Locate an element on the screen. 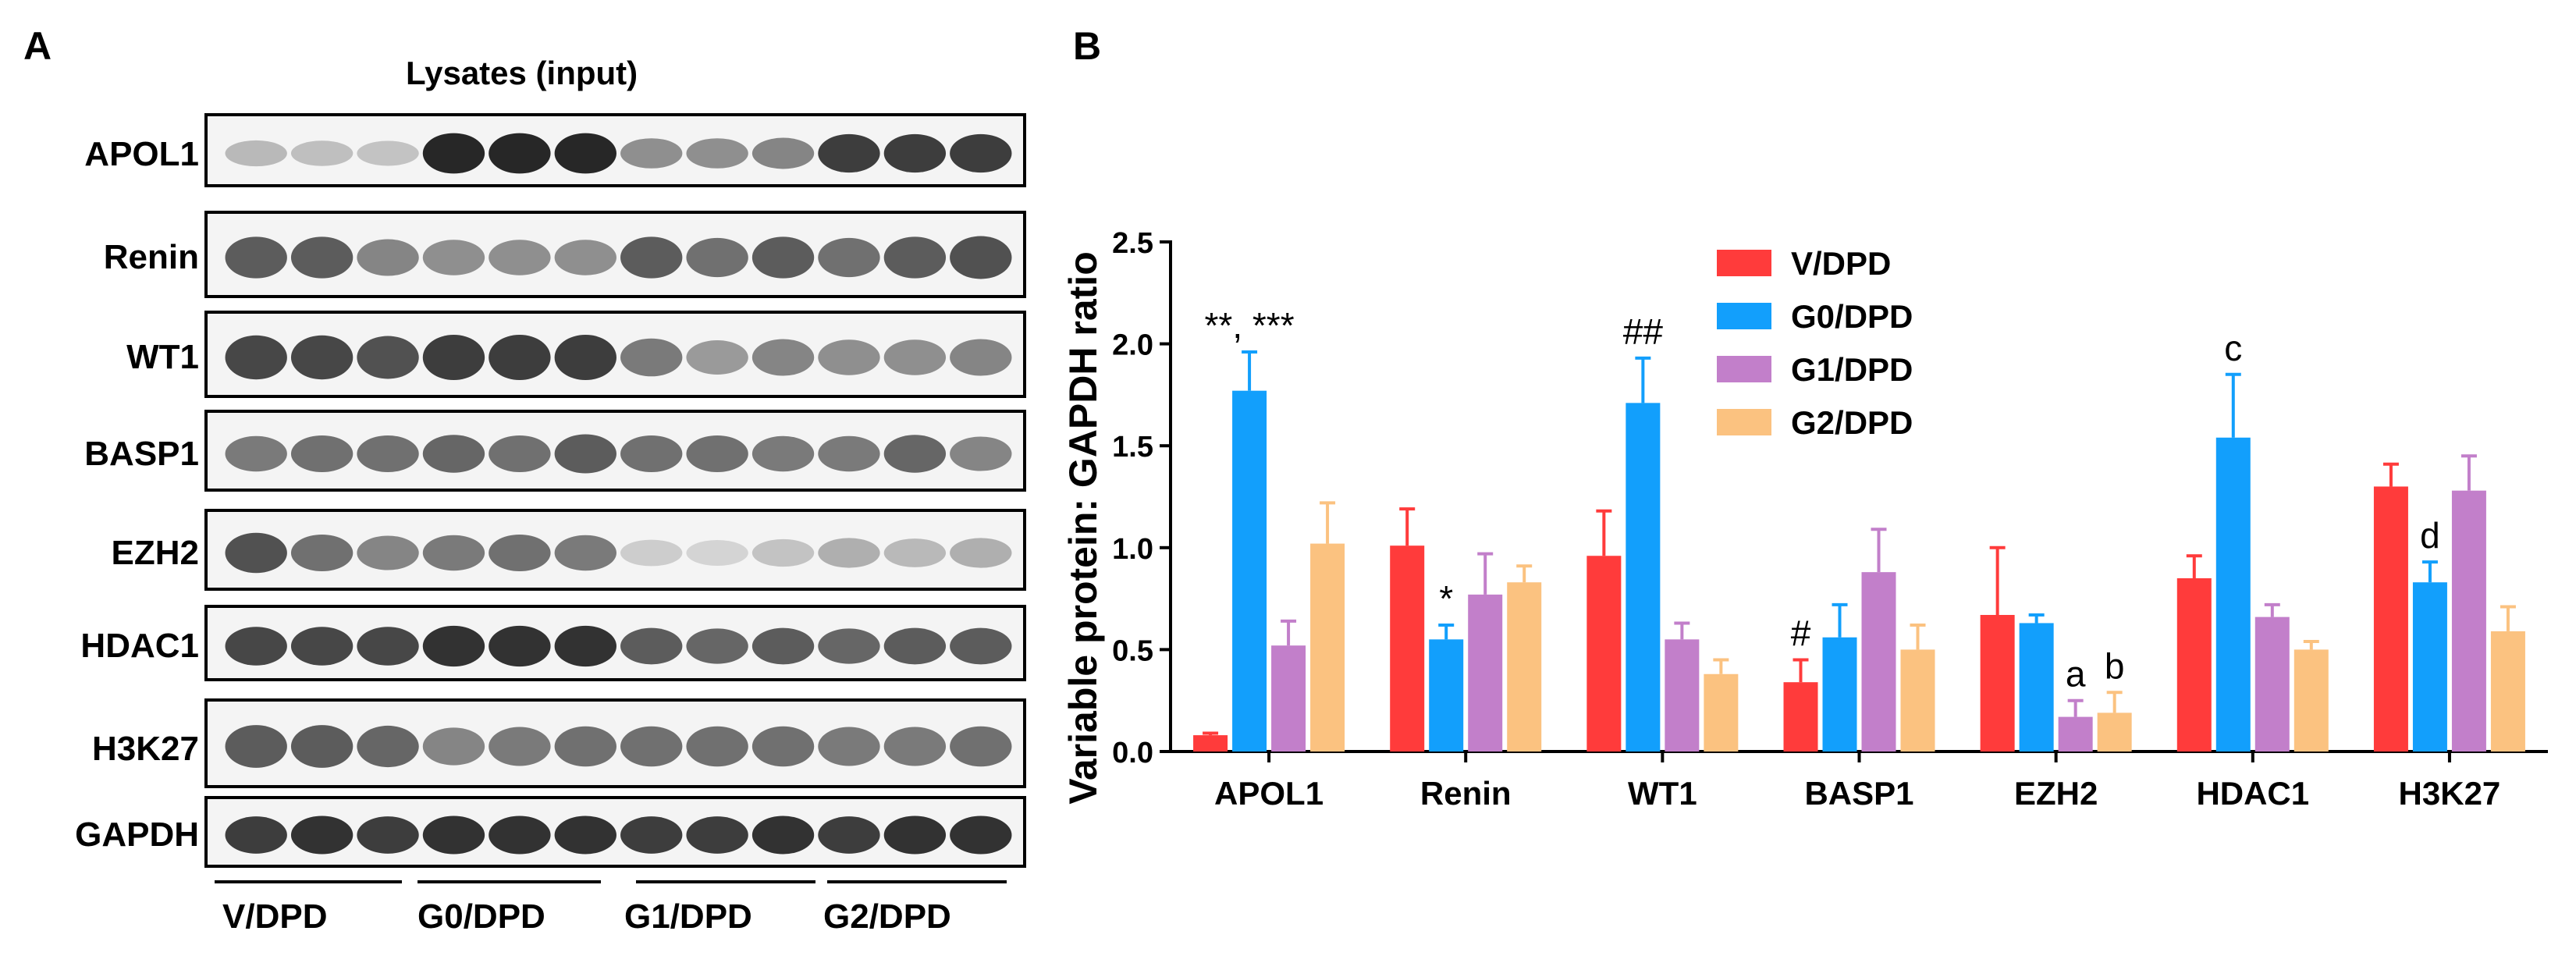 This screenshot has width=2576, height=963. panel-b-letter: B is located at coordinates (1087, 46).